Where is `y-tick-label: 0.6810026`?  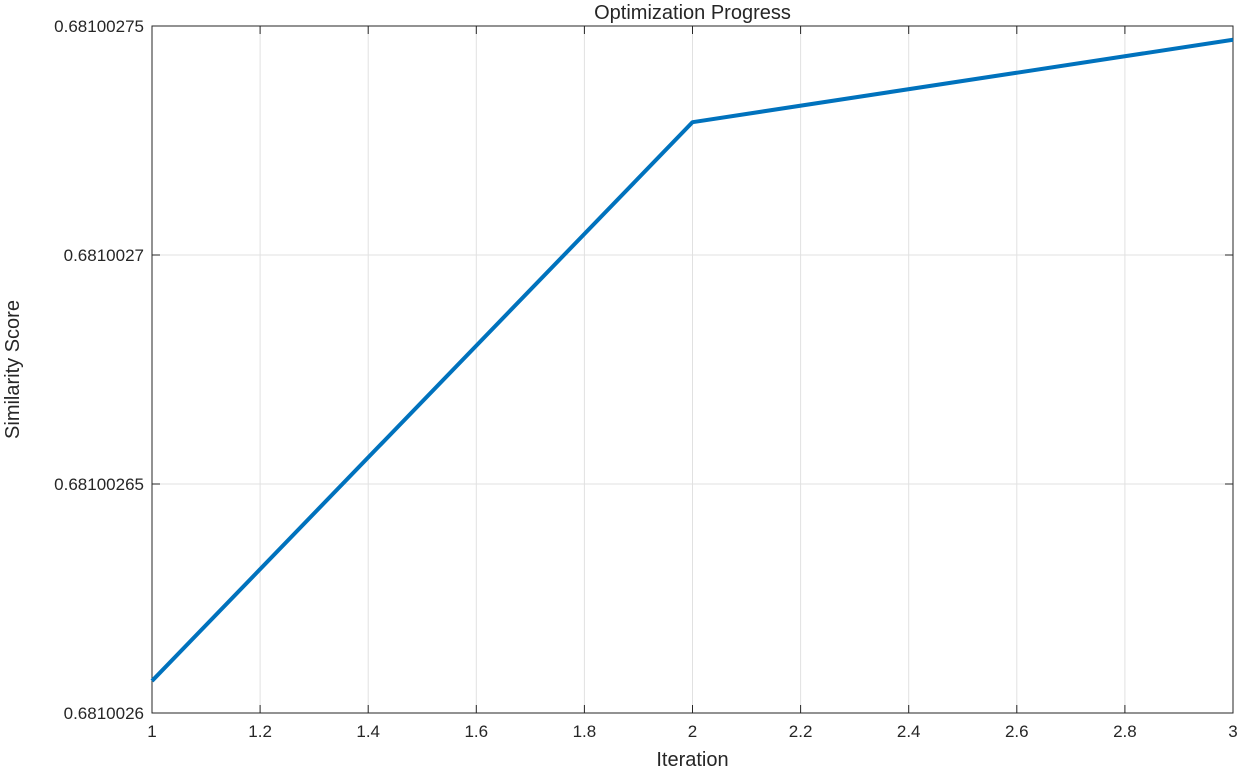 y-tick-label: 0.6810026 is located at coordinates (104, 713).